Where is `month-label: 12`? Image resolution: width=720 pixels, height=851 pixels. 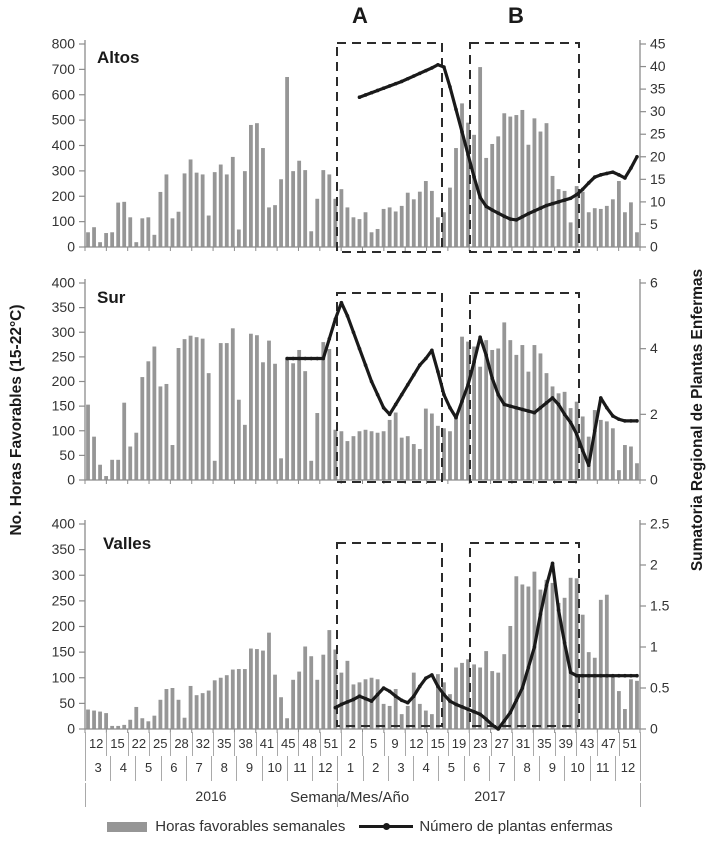
month-label: 12 is located at coordinates (629, 768).